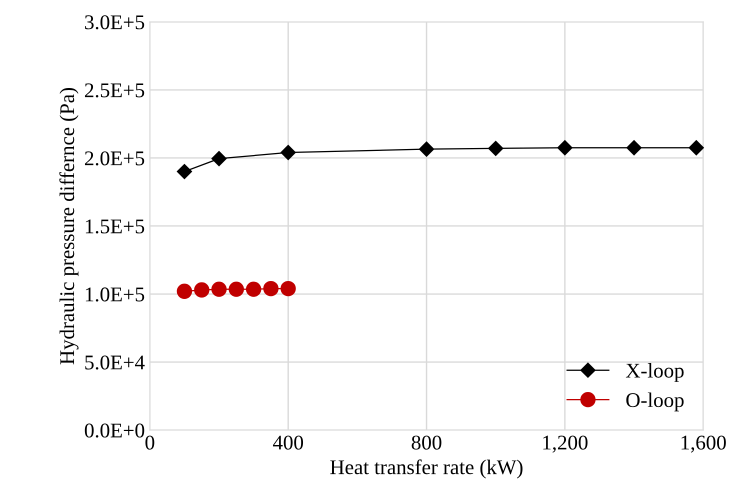 The width and height of the screenshot is (731, 486). Describe the element at coordinates (114, 90) in the screenshot. I see `y-tick-label: 2.5E+5` at that location.